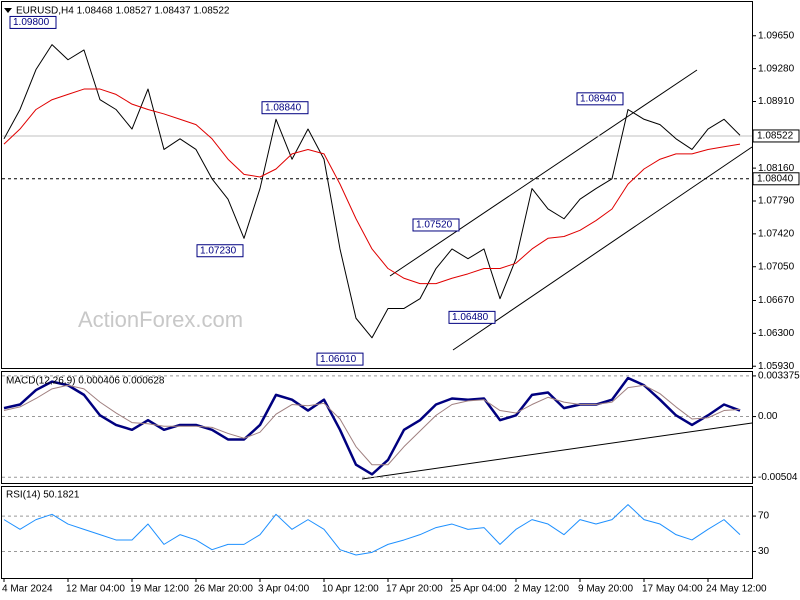 This screenshot has width=800, height=600. What do you see at coordinates (776, 366) in the screenshot?
I see `y-tick-label: 1.05930` at bounding box center [776, 366].